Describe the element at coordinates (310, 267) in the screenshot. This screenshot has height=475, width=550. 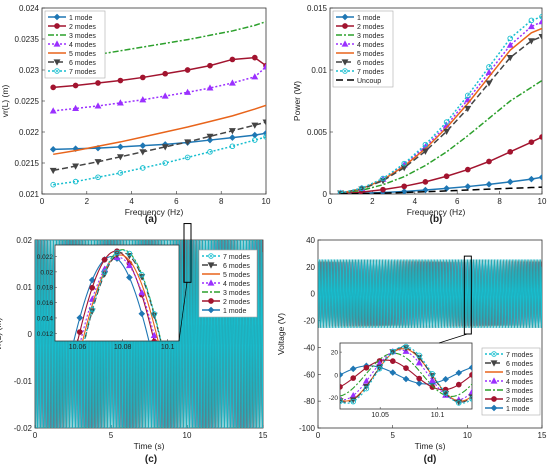
I see `y-tick-label: 20` at that location.